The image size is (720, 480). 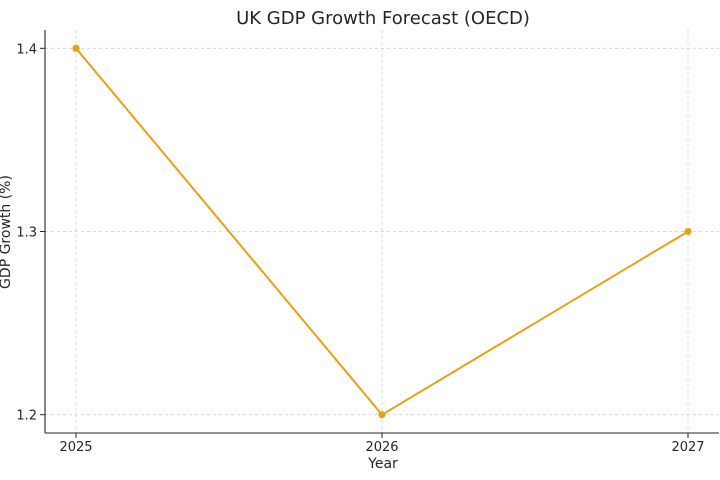 What do you see at coordinates (26, 416) in the screenshot?
I see `y-tick-label: 1.2` at bounding box center [26, 416].